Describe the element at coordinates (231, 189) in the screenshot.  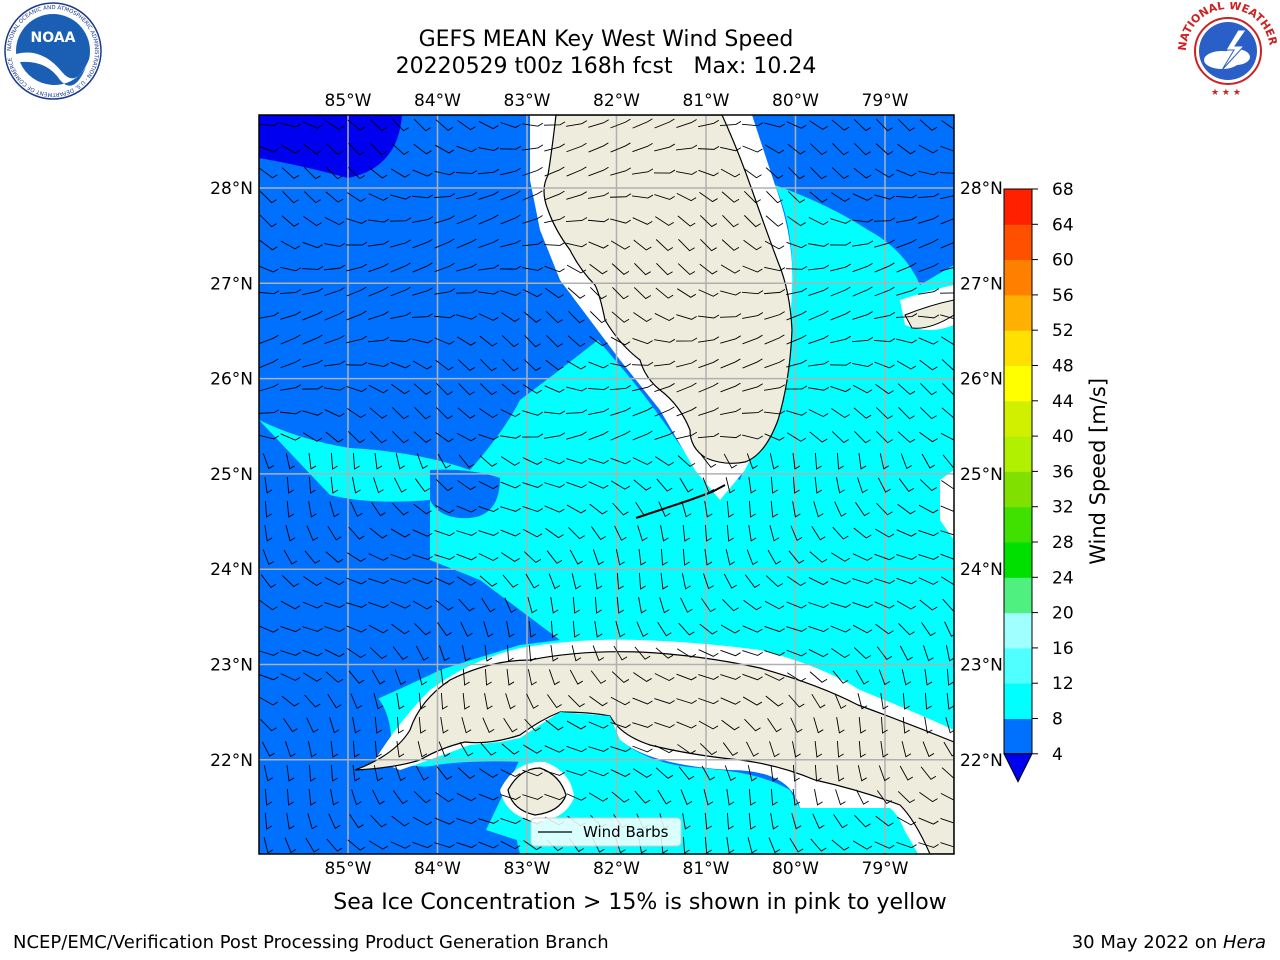
I see `lat-tick-left: 28°N` at that location.